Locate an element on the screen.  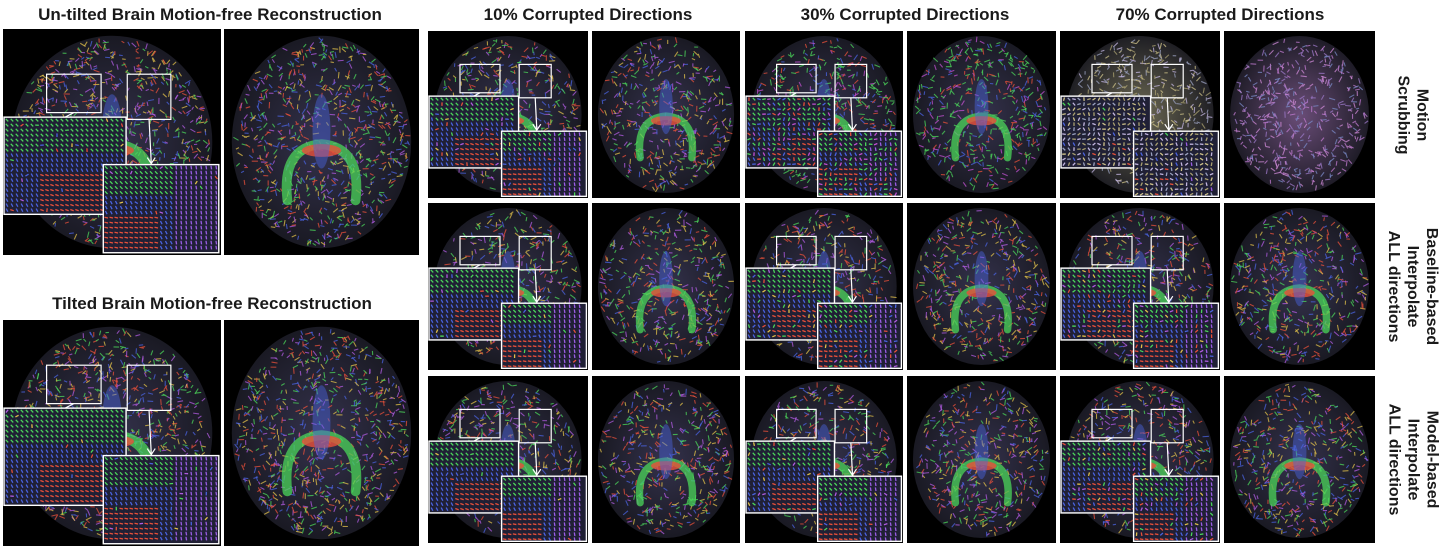
title-tilted: Tilted Brain Motion-free Reconstruction is located at coordinates (212, 303).